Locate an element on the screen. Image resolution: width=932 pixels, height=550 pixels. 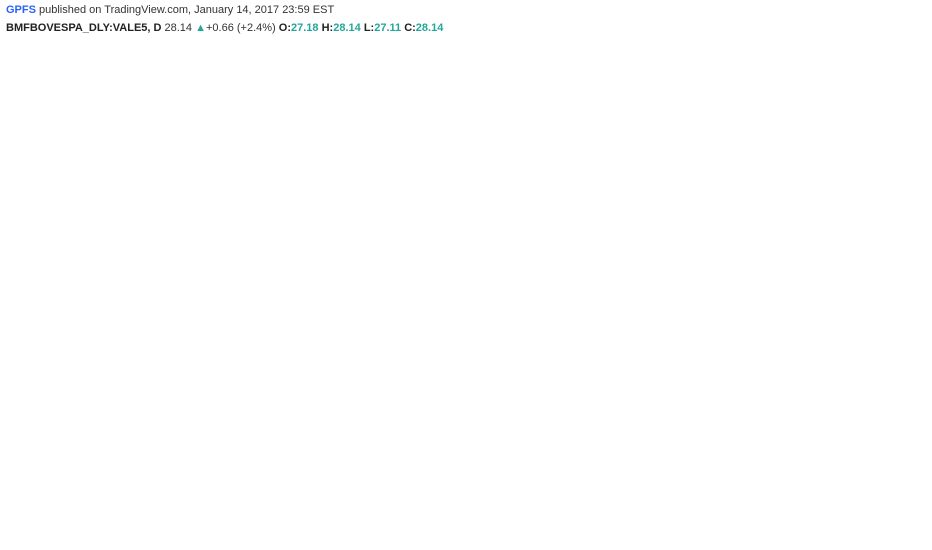
x-tick-label: Mar is located at coordinates (688, 537).